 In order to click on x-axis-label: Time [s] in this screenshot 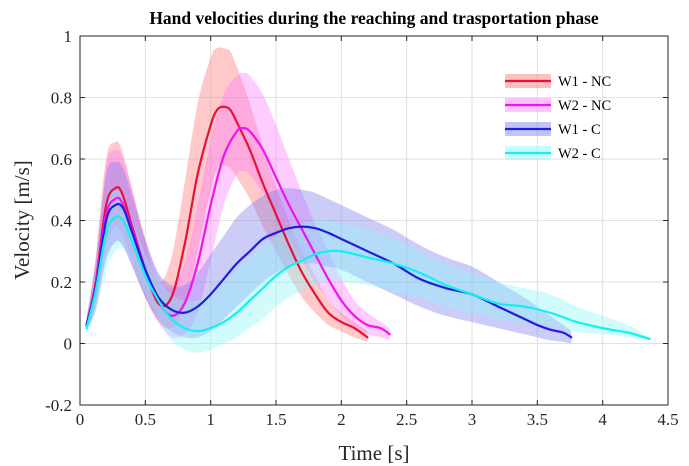, I will do `click(374, 453)`.